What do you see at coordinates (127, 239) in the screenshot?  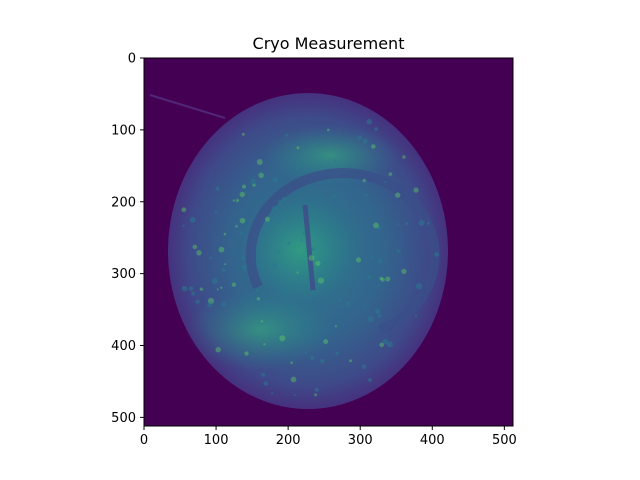 I see `y-axis: 0 100 200 300 400 500` at bounding box center [127, 239].